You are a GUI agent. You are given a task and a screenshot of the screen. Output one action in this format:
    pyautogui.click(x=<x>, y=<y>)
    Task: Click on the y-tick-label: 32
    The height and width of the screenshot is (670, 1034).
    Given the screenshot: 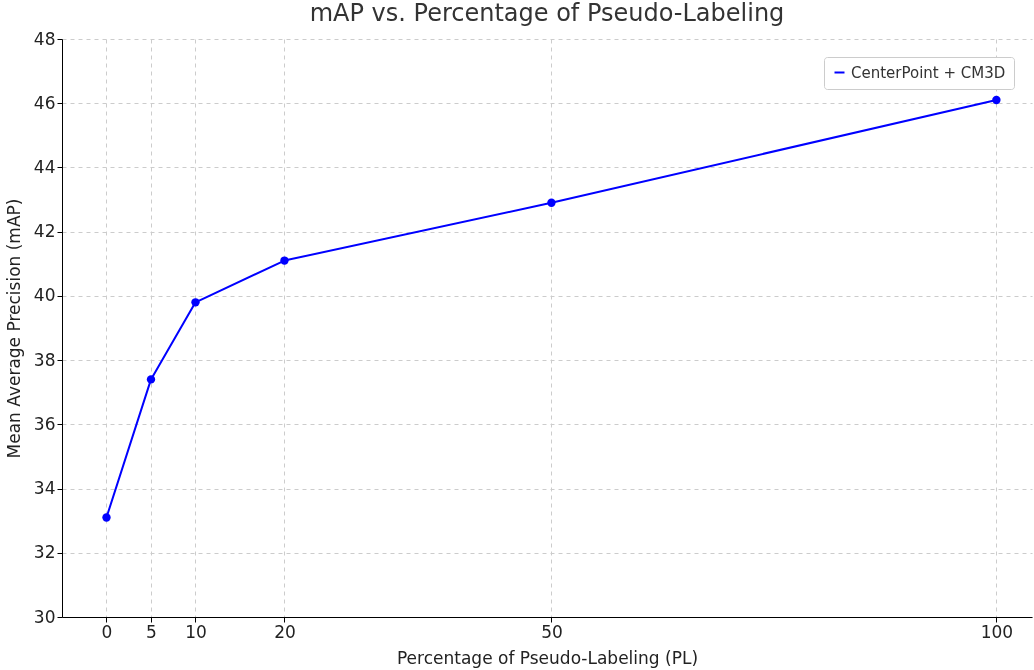 What is the action you would take?
    pyautogui.click(x=44, y=552)
    